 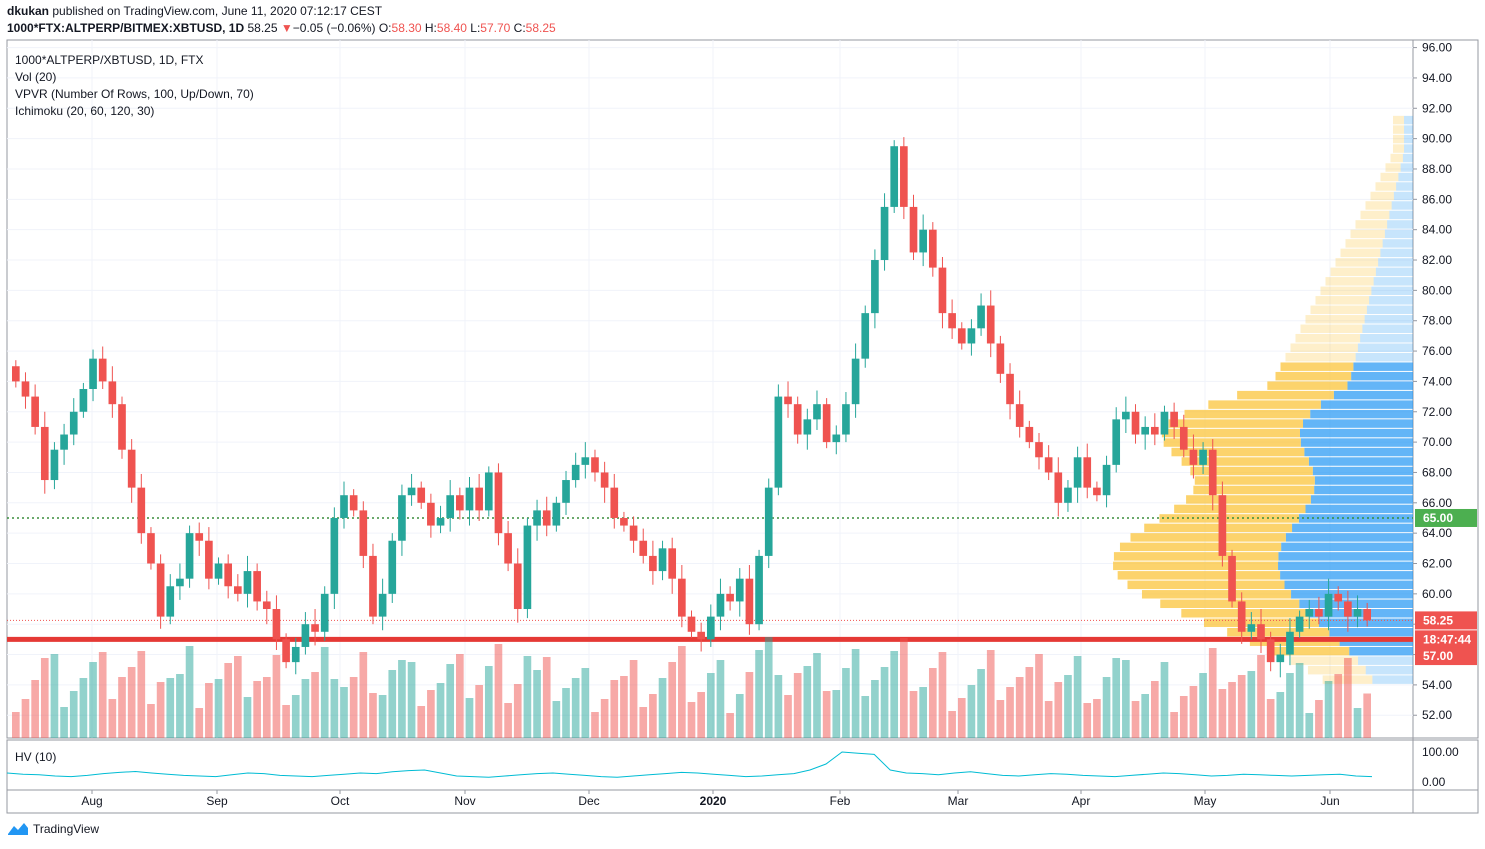 I want to click on legend-ichimoku: Ichimoku (20, 60, 120, 30), so click(x=85, y=111).